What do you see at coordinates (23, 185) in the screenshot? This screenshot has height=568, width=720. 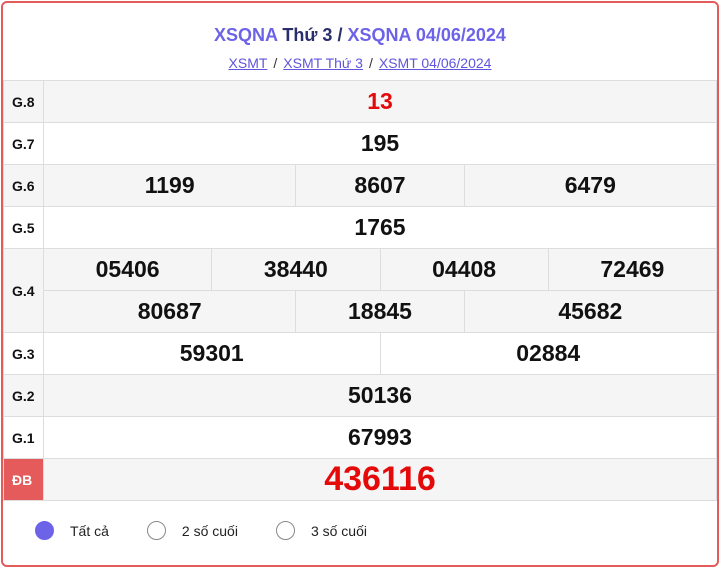 I see `prize-label: G.6` at bounding box center [23, 185].